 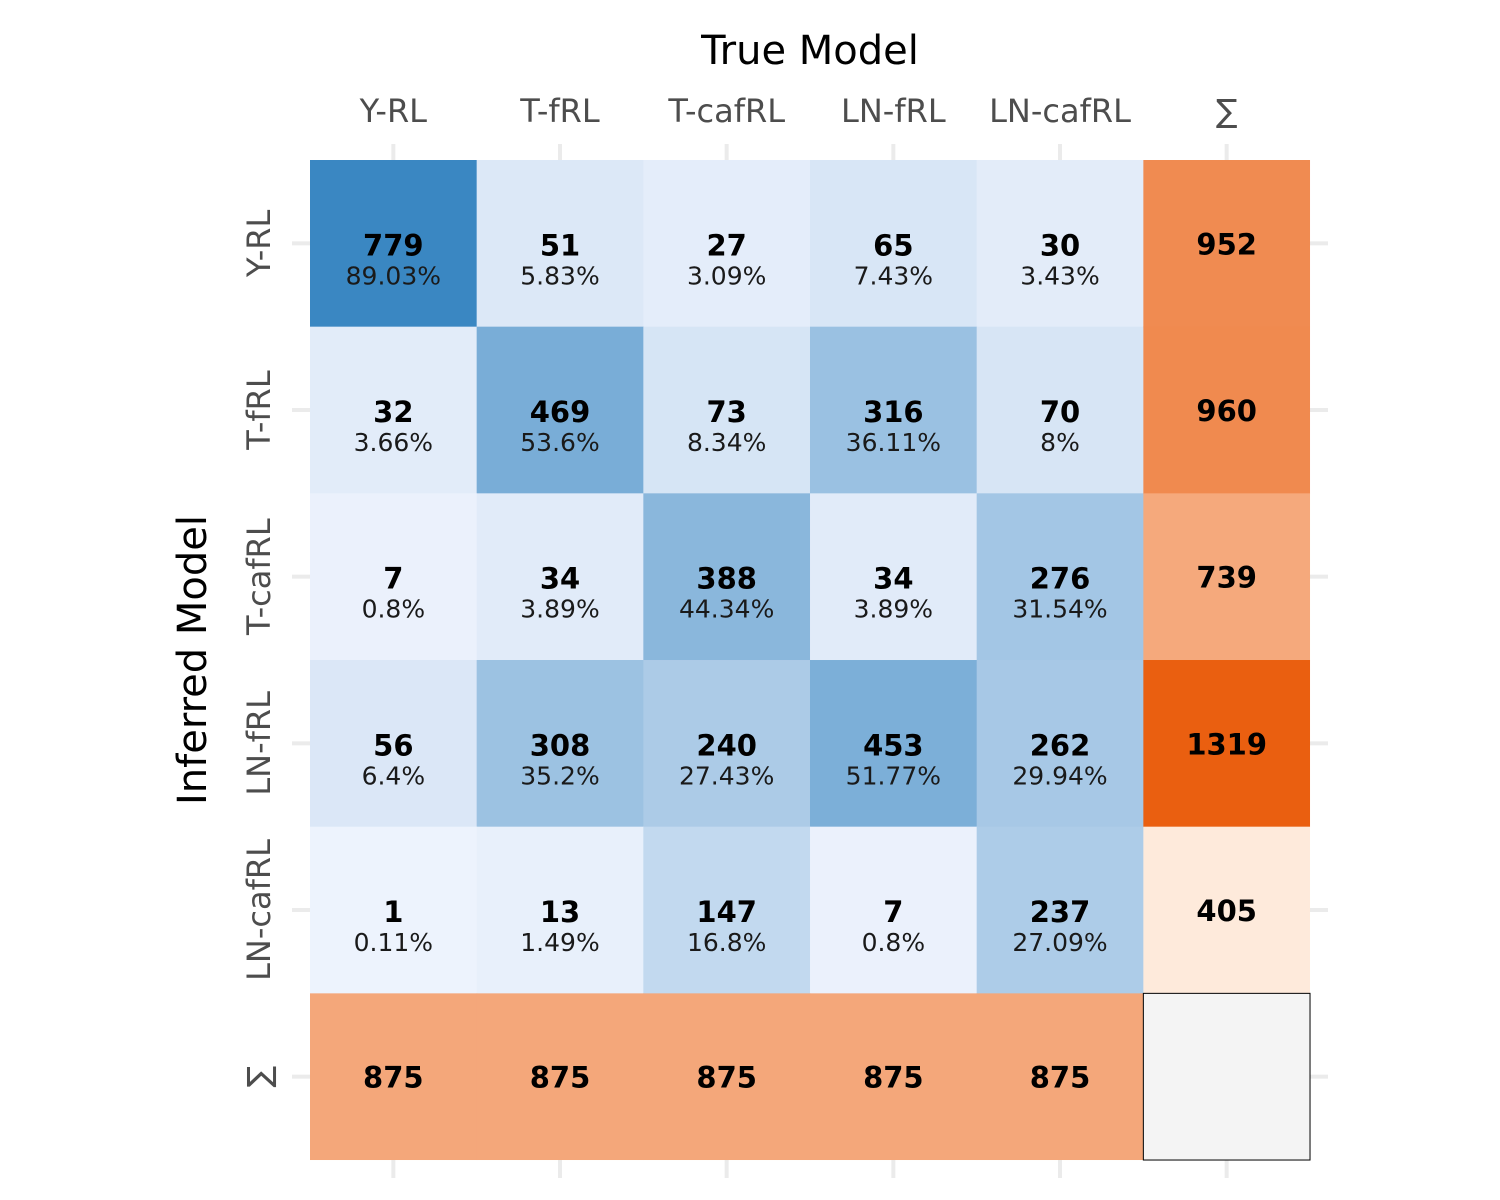 I want to click on corner-cell, so click(x=1226, y=1076).